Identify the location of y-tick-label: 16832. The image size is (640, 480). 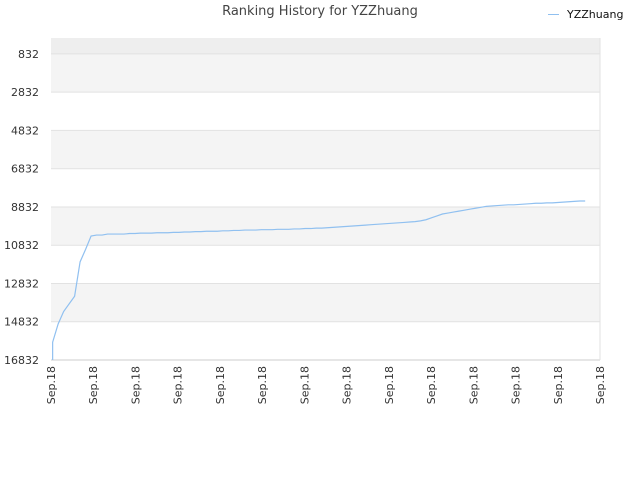
(21, 360).